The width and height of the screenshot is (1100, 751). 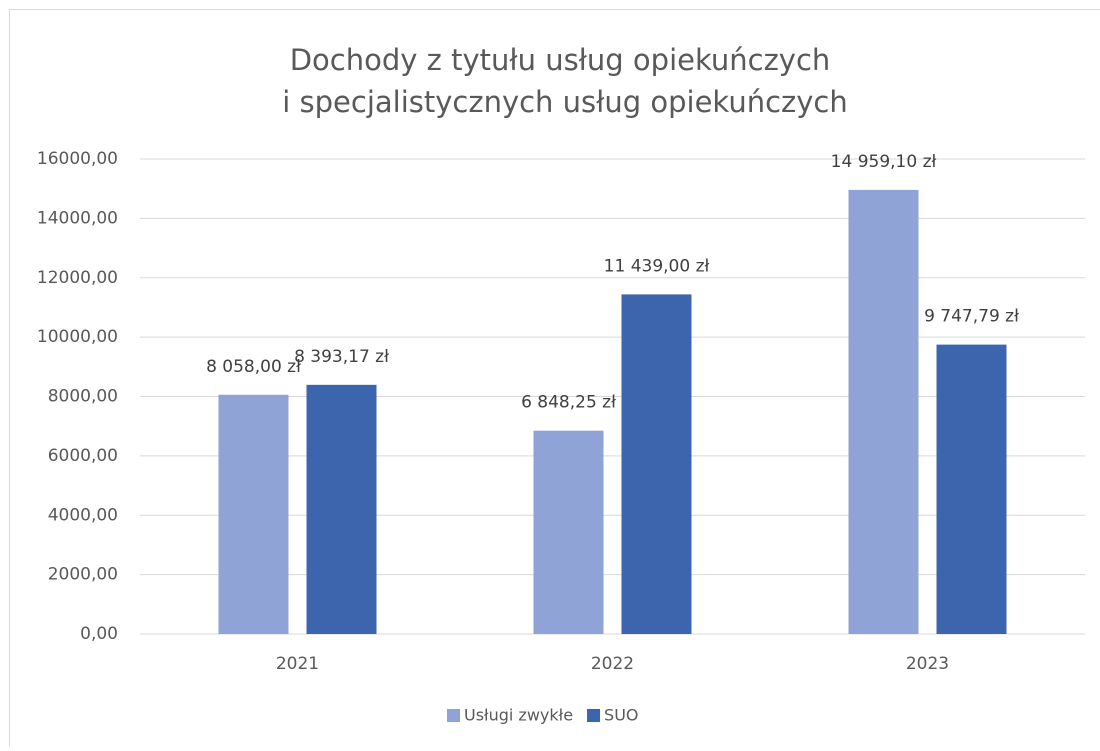 What do you see at coordinates (83, 575) in the screenshot?
I see `y-tick-label: 2000,00` at bounding box center [83, 575].